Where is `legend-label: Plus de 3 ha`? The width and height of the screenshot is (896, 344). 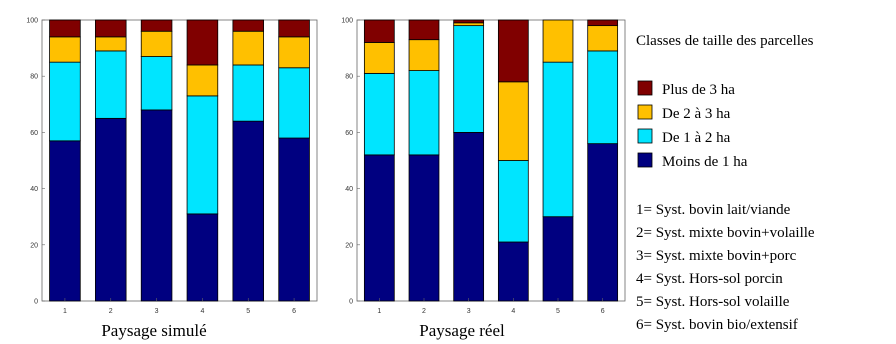 legend-label: Plus de 3 ha is located at coordinates (698, 90).